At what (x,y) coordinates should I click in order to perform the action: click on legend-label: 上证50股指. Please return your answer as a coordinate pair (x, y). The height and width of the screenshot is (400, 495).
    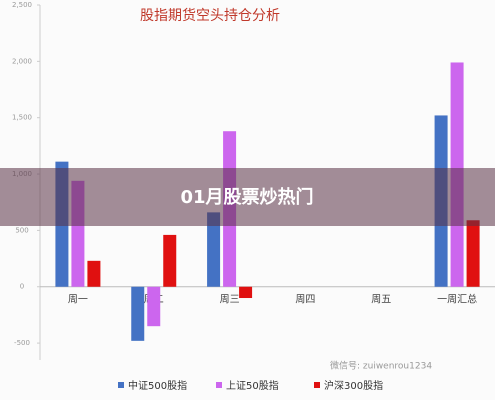
    Looking at the image, I should click on (252, 385).